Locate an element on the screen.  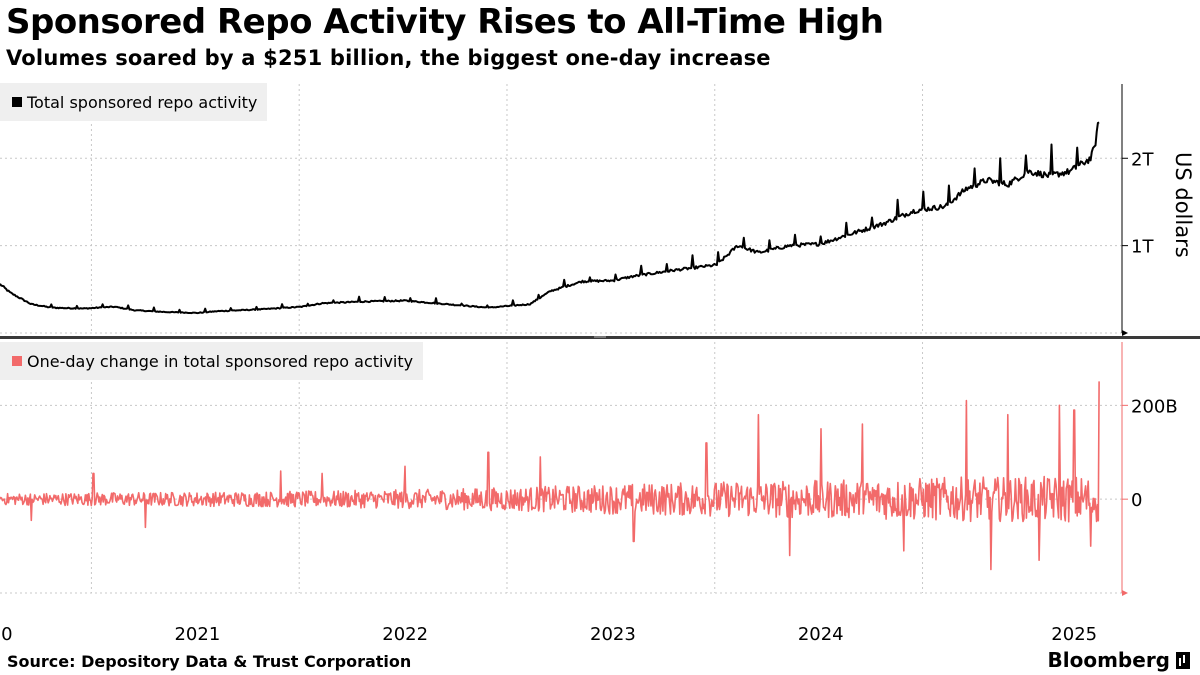
brand-logo: Bloomberg is located at coordinates (1119, 660).